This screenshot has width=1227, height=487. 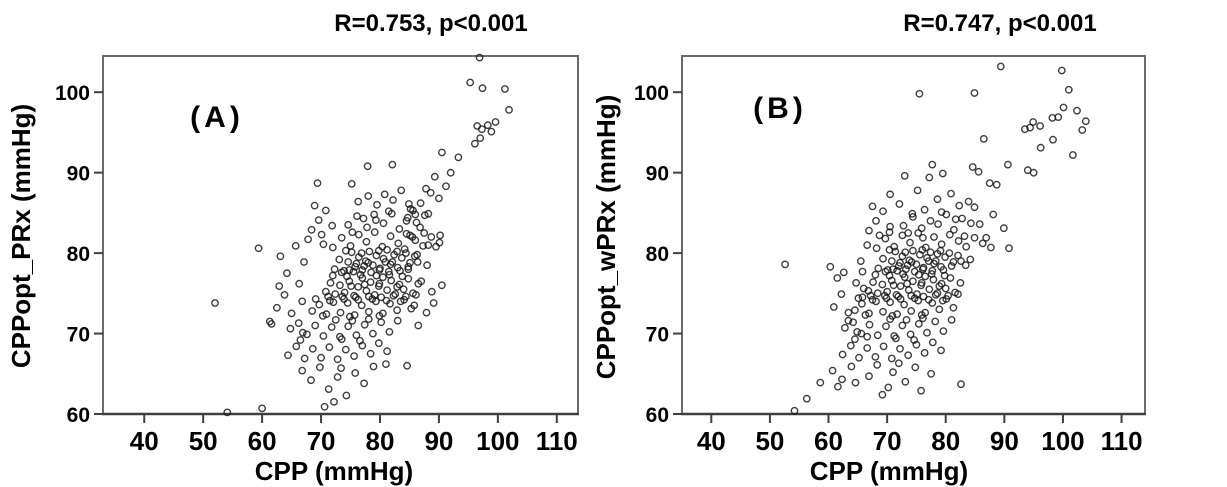 What do you see at coordinates (557, 441) in the screenshot?
I see `x-tick-label: 110` at bounding box center [557, 441].